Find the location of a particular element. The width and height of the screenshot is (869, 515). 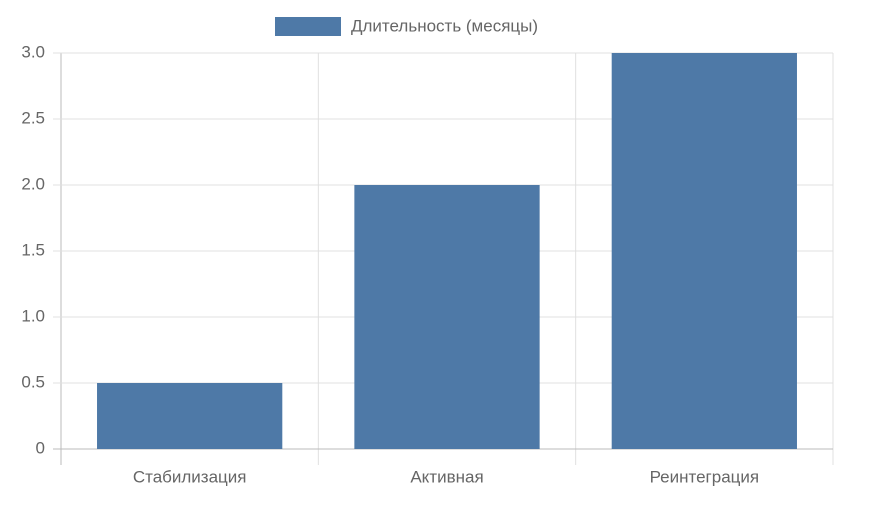

x-tick-label: Активная is located at coordinates (446, 476).